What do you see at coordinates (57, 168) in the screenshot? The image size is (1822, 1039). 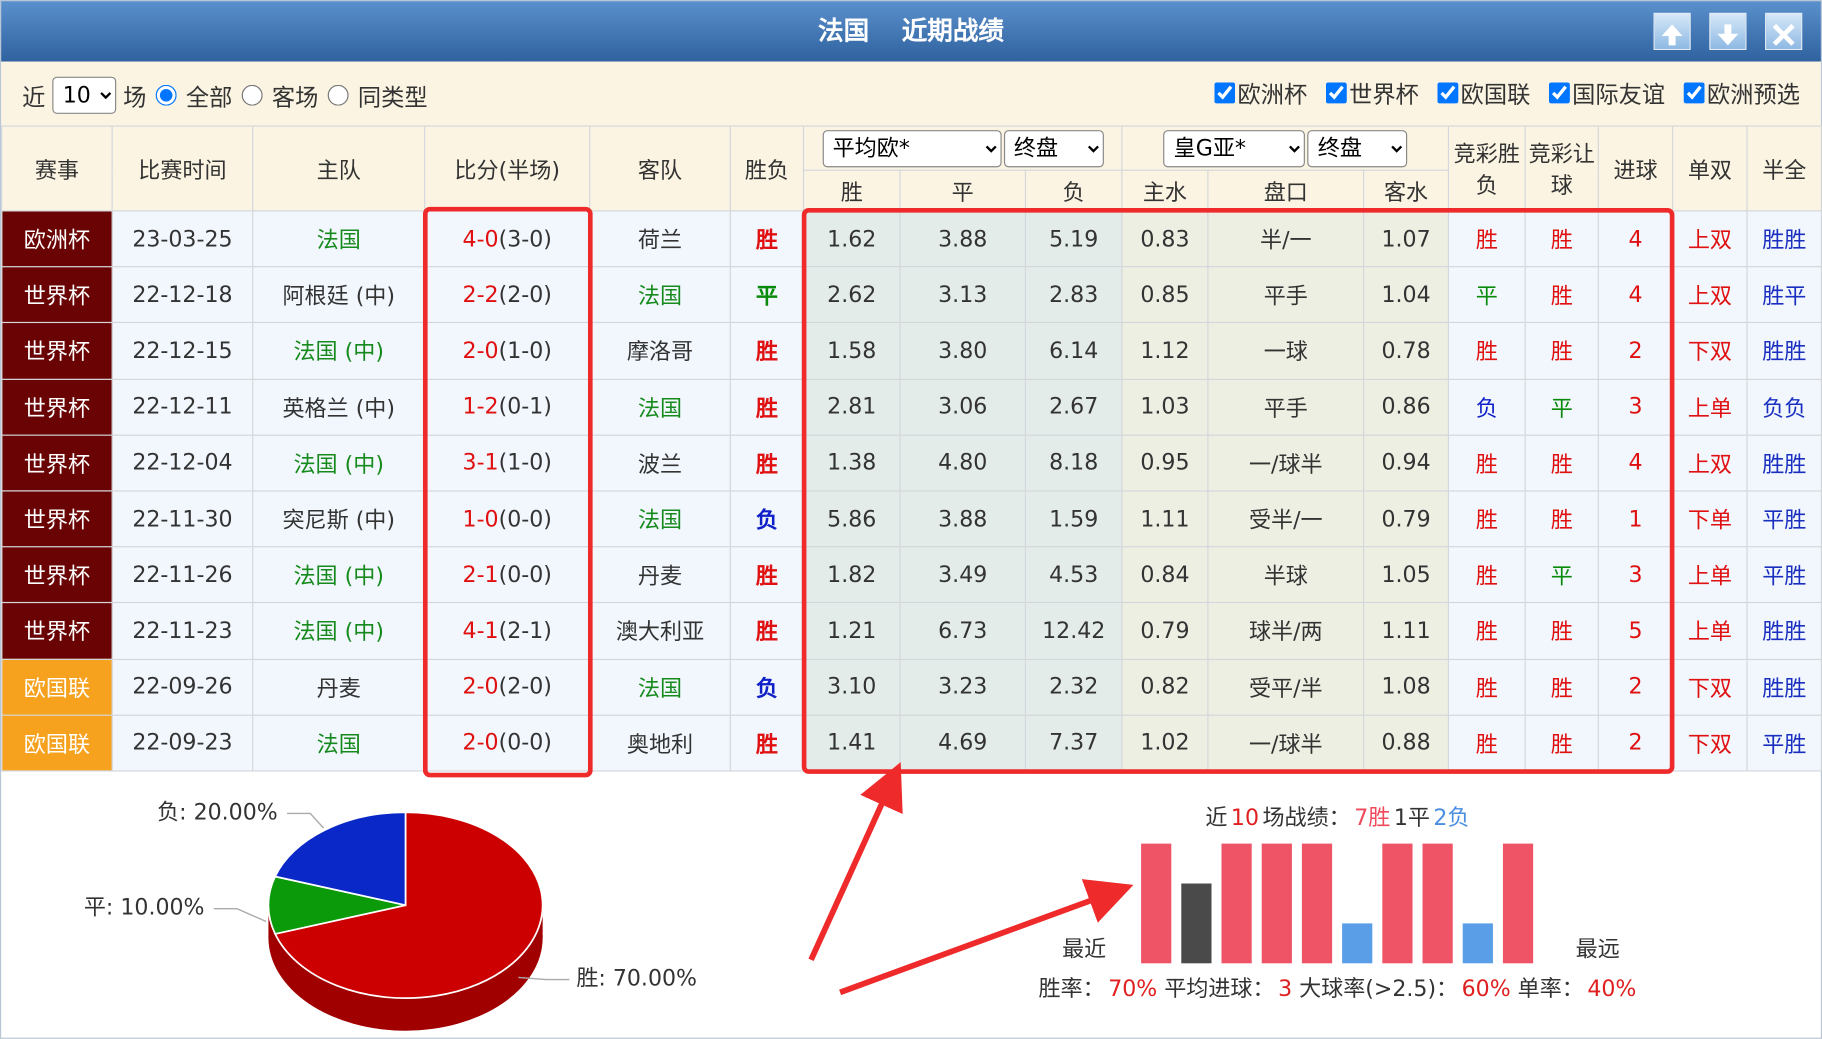 I see `header-cell: 赛事` at bounding box center [57, 168].